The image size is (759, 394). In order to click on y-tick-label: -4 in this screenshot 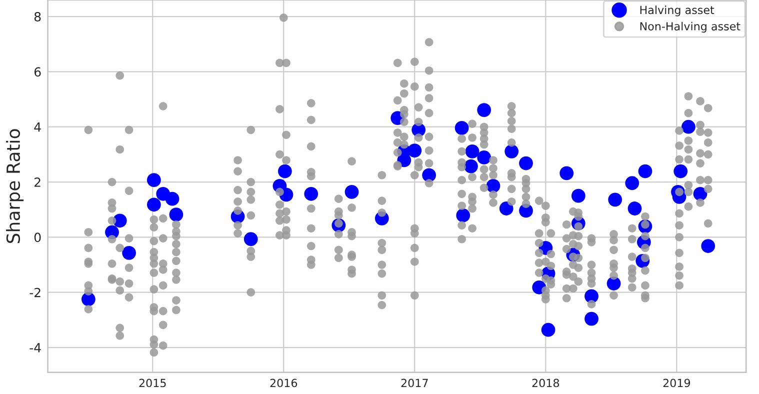, I will do `click(35, 347)`.